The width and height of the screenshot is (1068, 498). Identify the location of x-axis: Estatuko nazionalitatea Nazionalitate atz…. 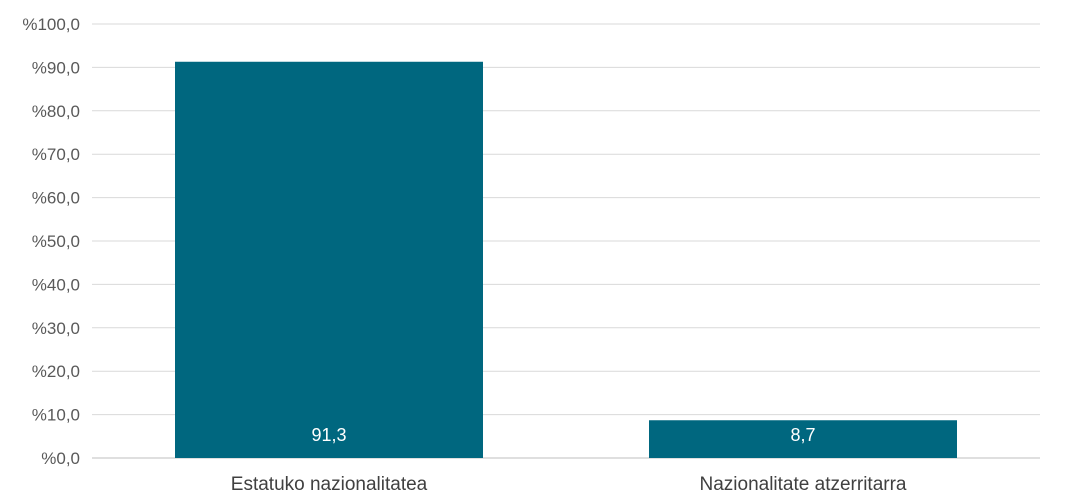
(569, 484).